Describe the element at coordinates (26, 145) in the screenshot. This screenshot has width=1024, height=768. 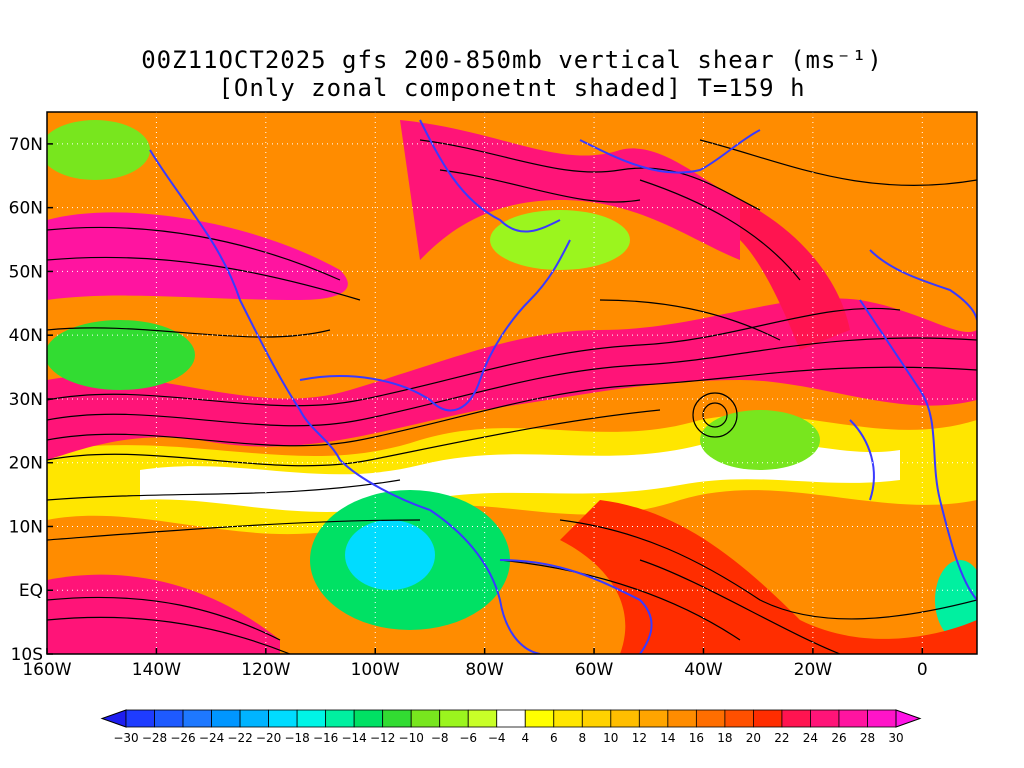
I see `lat-label: 70N` at that location.